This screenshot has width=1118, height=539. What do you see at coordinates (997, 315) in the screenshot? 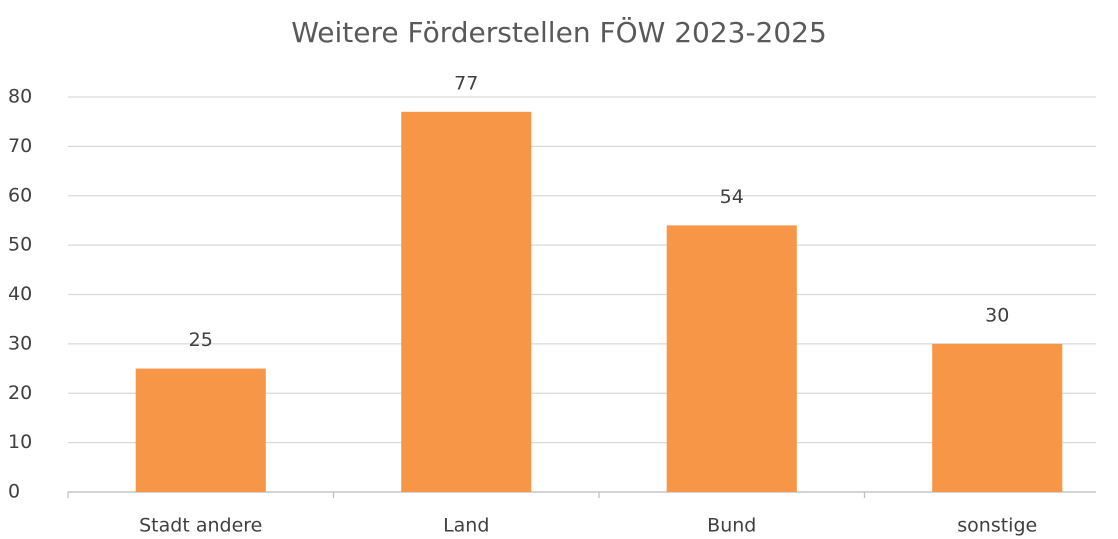
I see `data-label: 30` at bounding box center [997, 315].